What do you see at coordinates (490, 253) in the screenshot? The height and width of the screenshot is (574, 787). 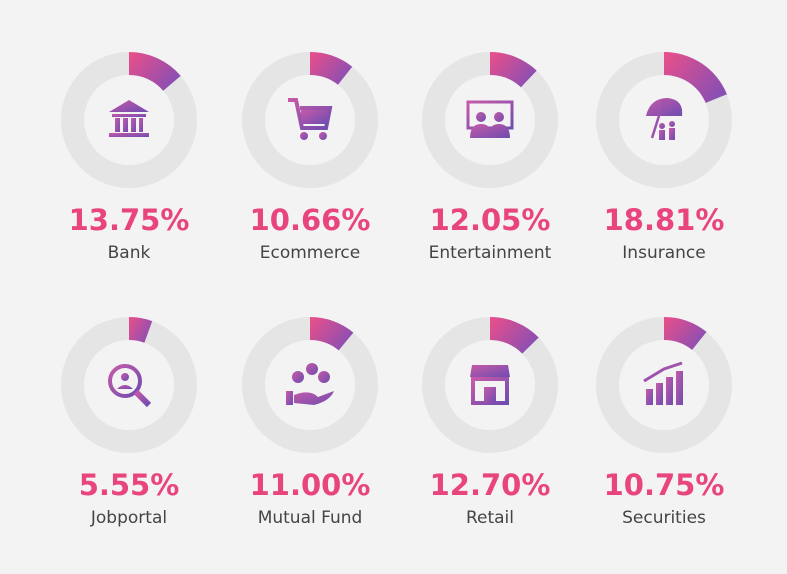 I see `category-label: Entertainment` at bounding box center [490, 253].